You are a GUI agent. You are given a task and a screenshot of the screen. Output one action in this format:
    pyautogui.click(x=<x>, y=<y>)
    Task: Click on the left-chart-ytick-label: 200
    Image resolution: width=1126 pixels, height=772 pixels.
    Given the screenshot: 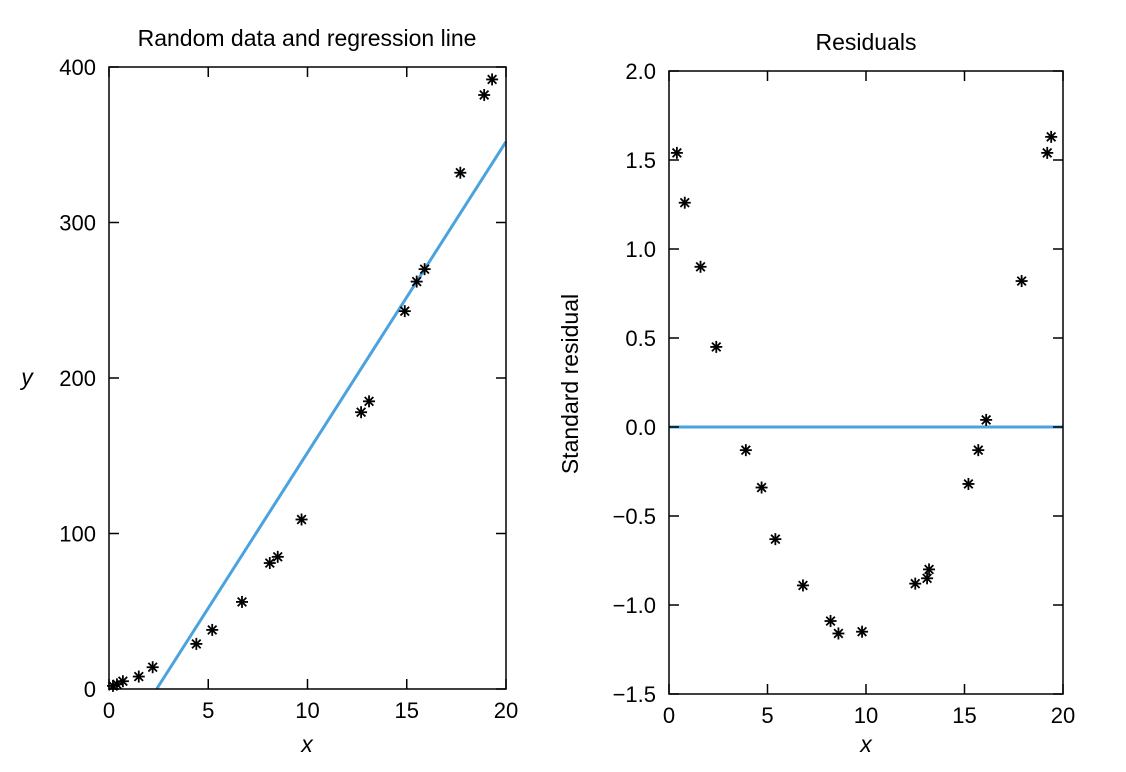 What is the action you would take?
    pyautogui.click(x=77, y=378)
    